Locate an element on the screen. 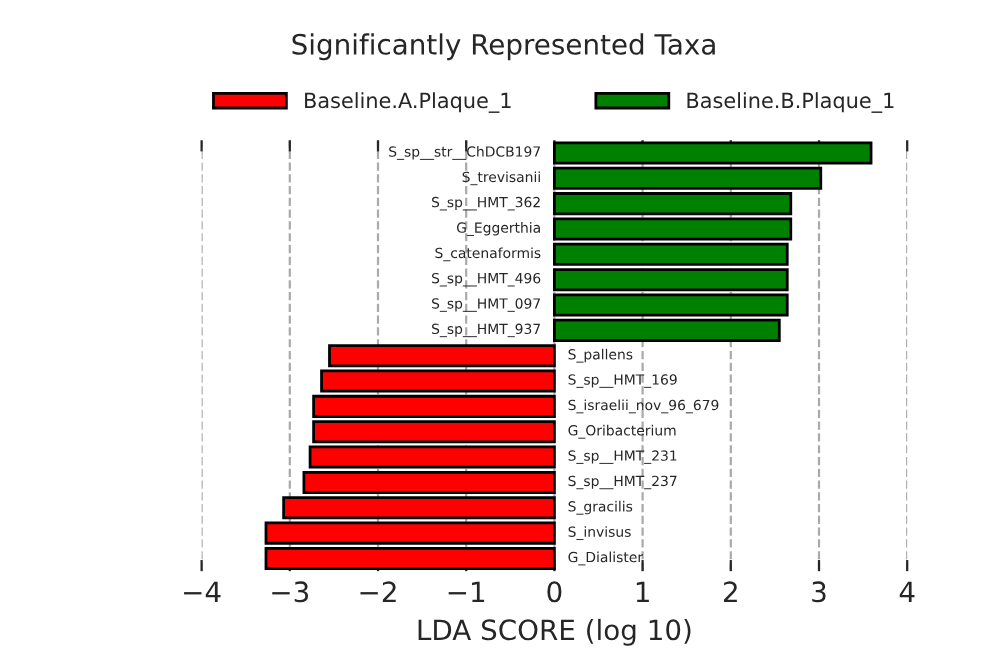 Image resolution: width=1008 pixels, height=668 pixels. x-tick-label: −2 is located at coordinates (378, 591).